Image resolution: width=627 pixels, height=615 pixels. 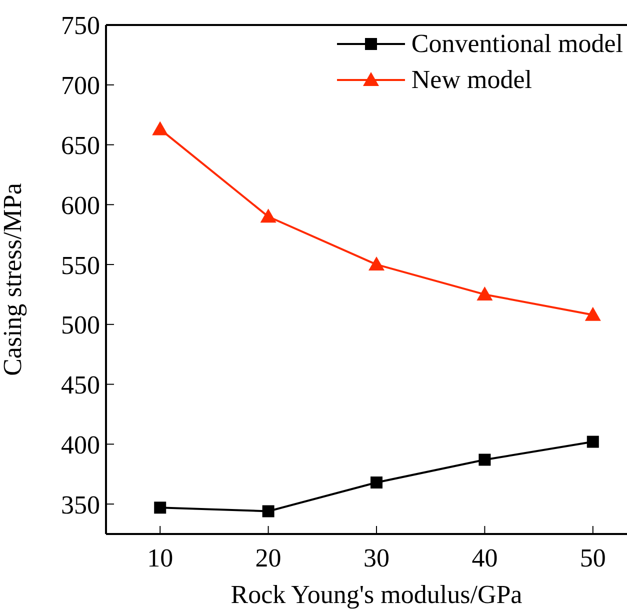 I want to click on x-tick-label: 10, so click(x=160, y=557).